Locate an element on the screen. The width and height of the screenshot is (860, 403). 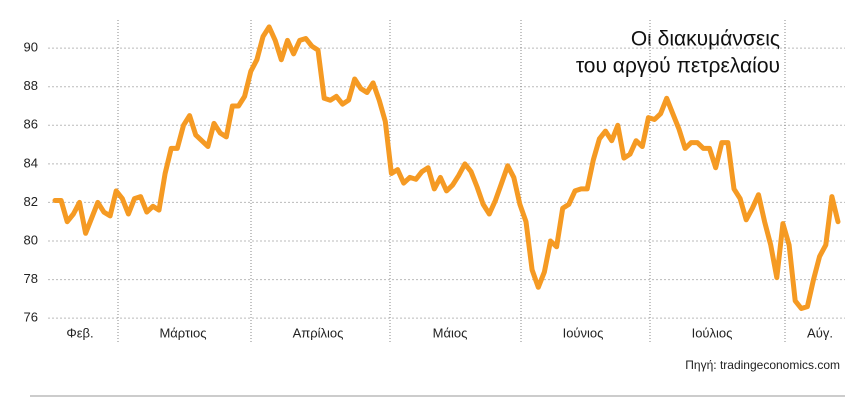
x-tick-label: Απρίλιος is located at coordinates (318, 332).